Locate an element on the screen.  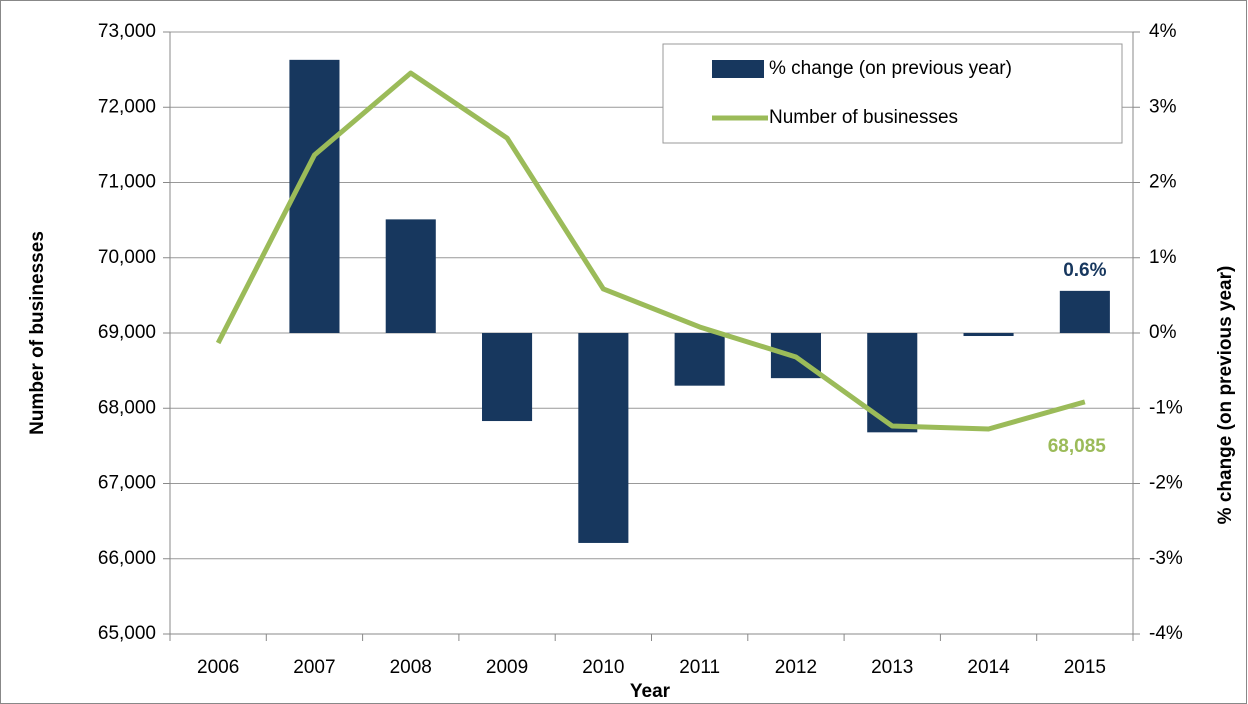
x-tick-label: 2007 is located at coordinates (314, 667).